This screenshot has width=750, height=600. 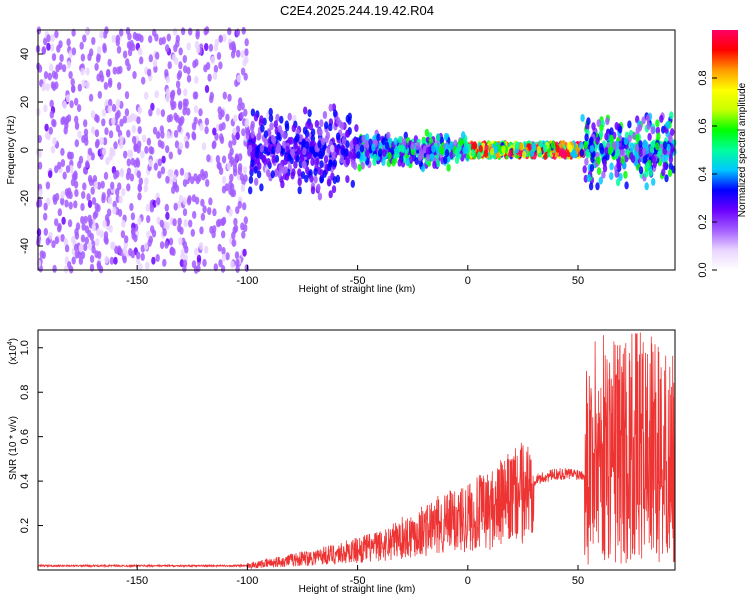 What do you see at coordinates (11, 150) in the screenshot?
I see `spectrogram-y-label: Frequency (Hz)` at bounding box center [11, 150].